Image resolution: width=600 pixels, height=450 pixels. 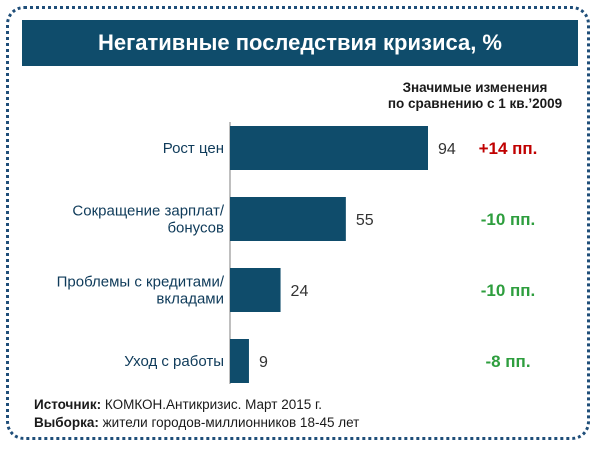 What do you see at coordinates (66, 422) in the screenshot?
I see `sample-label: Выборка:` at bounding box center [66, 422].